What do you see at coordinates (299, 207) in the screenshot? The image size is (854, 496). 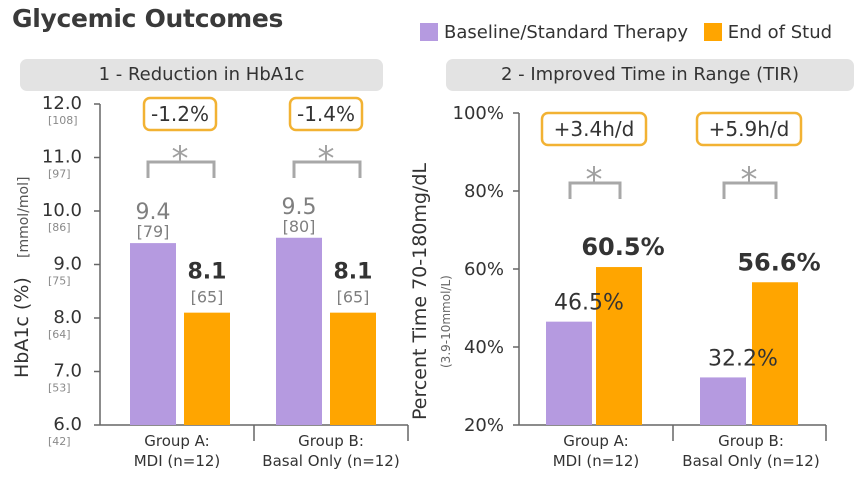 I see `hba1c-value-label-baseline: 9.5` at bounding box center [299, 207].